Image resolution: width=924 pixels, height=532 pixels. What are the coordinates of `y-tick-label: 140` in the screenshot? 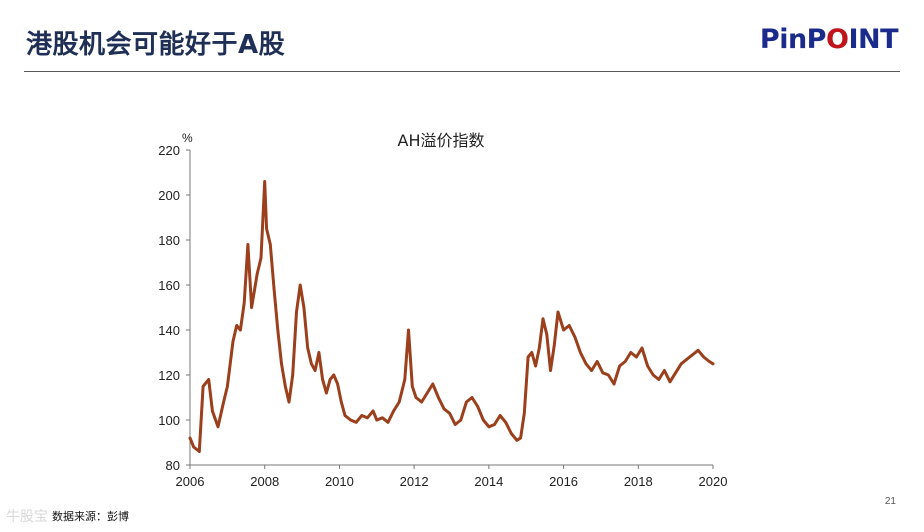 It's located at (169, 330).